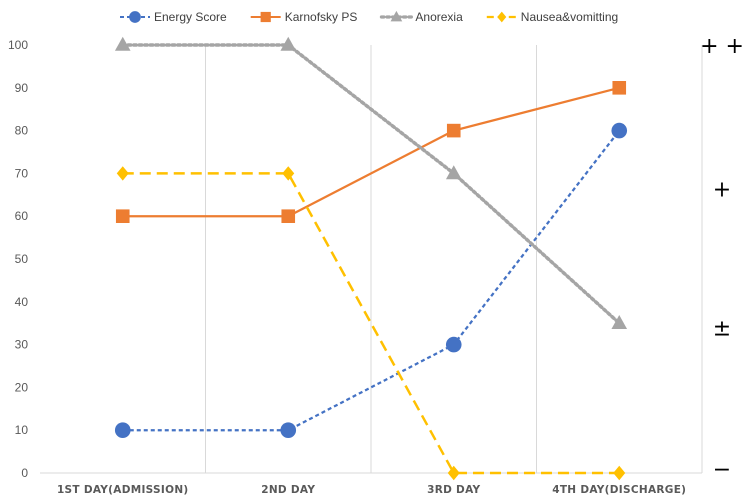 The image size is (744, 497). I want to click on x-tick-label: 4TH DAY(DISCHARGE), so click(619, 490).